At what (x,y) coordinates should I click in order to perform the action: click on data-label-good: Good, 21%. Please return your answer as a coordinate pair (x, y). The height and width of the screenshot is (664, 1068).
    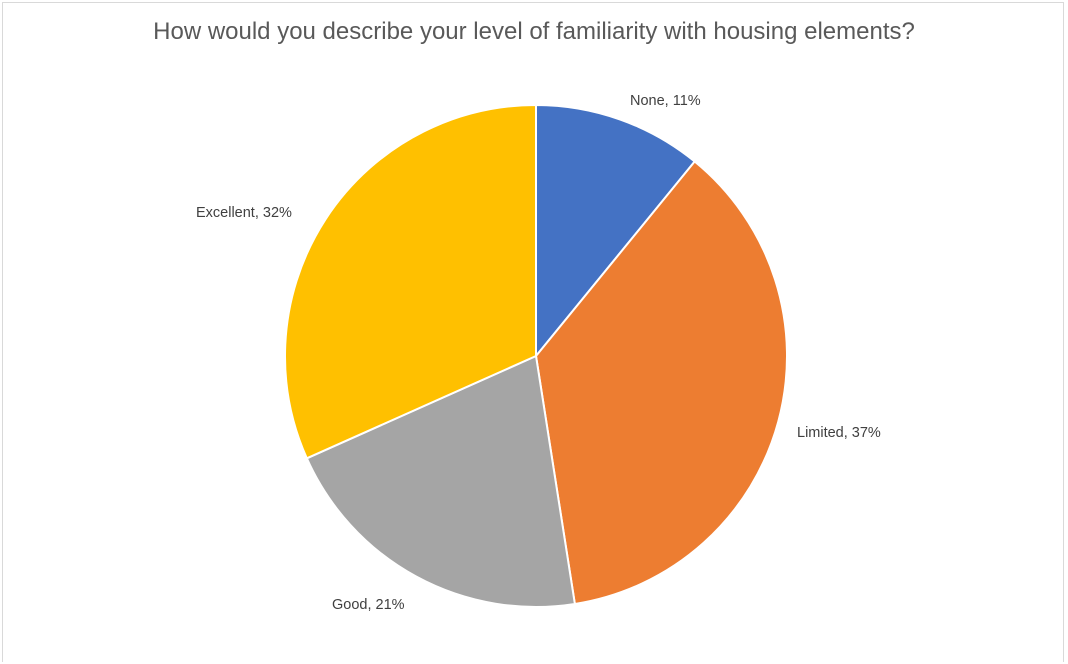
    Looking at the image, I should click on (368, 605).